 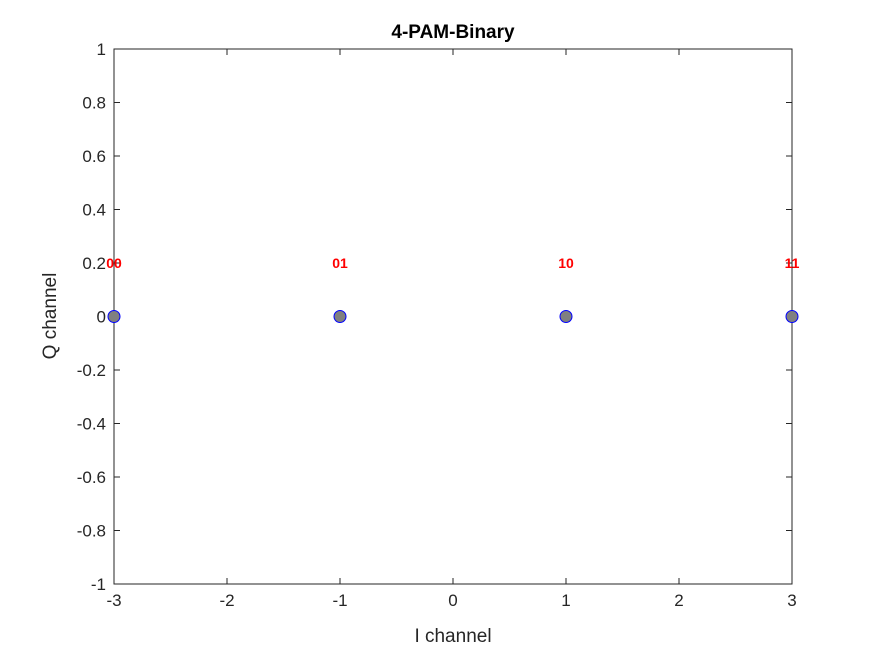 What do you see at coordinates (792, 263) in the screenshot?
I see `symbol-label: 11` at bounding box center [792, 263].